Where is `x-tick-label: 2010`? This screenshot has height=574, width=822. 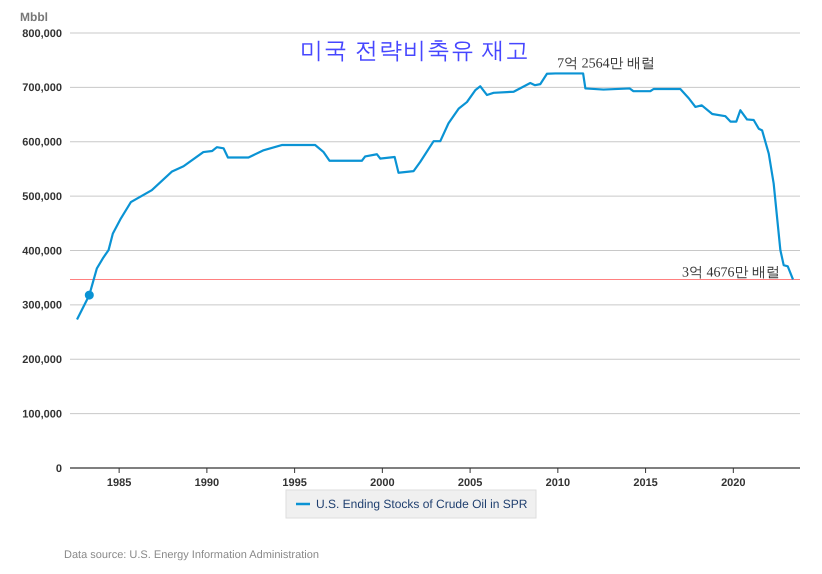 x-tick-label: 2010 is located at coordinates (558, 483).